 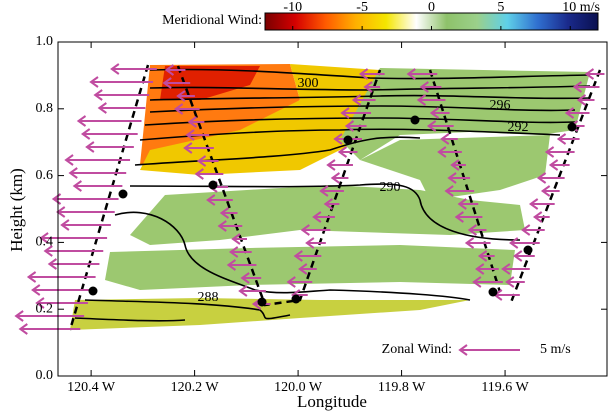 I want to click on colorbar-tick-label: -10, so click(x=292, y=7).